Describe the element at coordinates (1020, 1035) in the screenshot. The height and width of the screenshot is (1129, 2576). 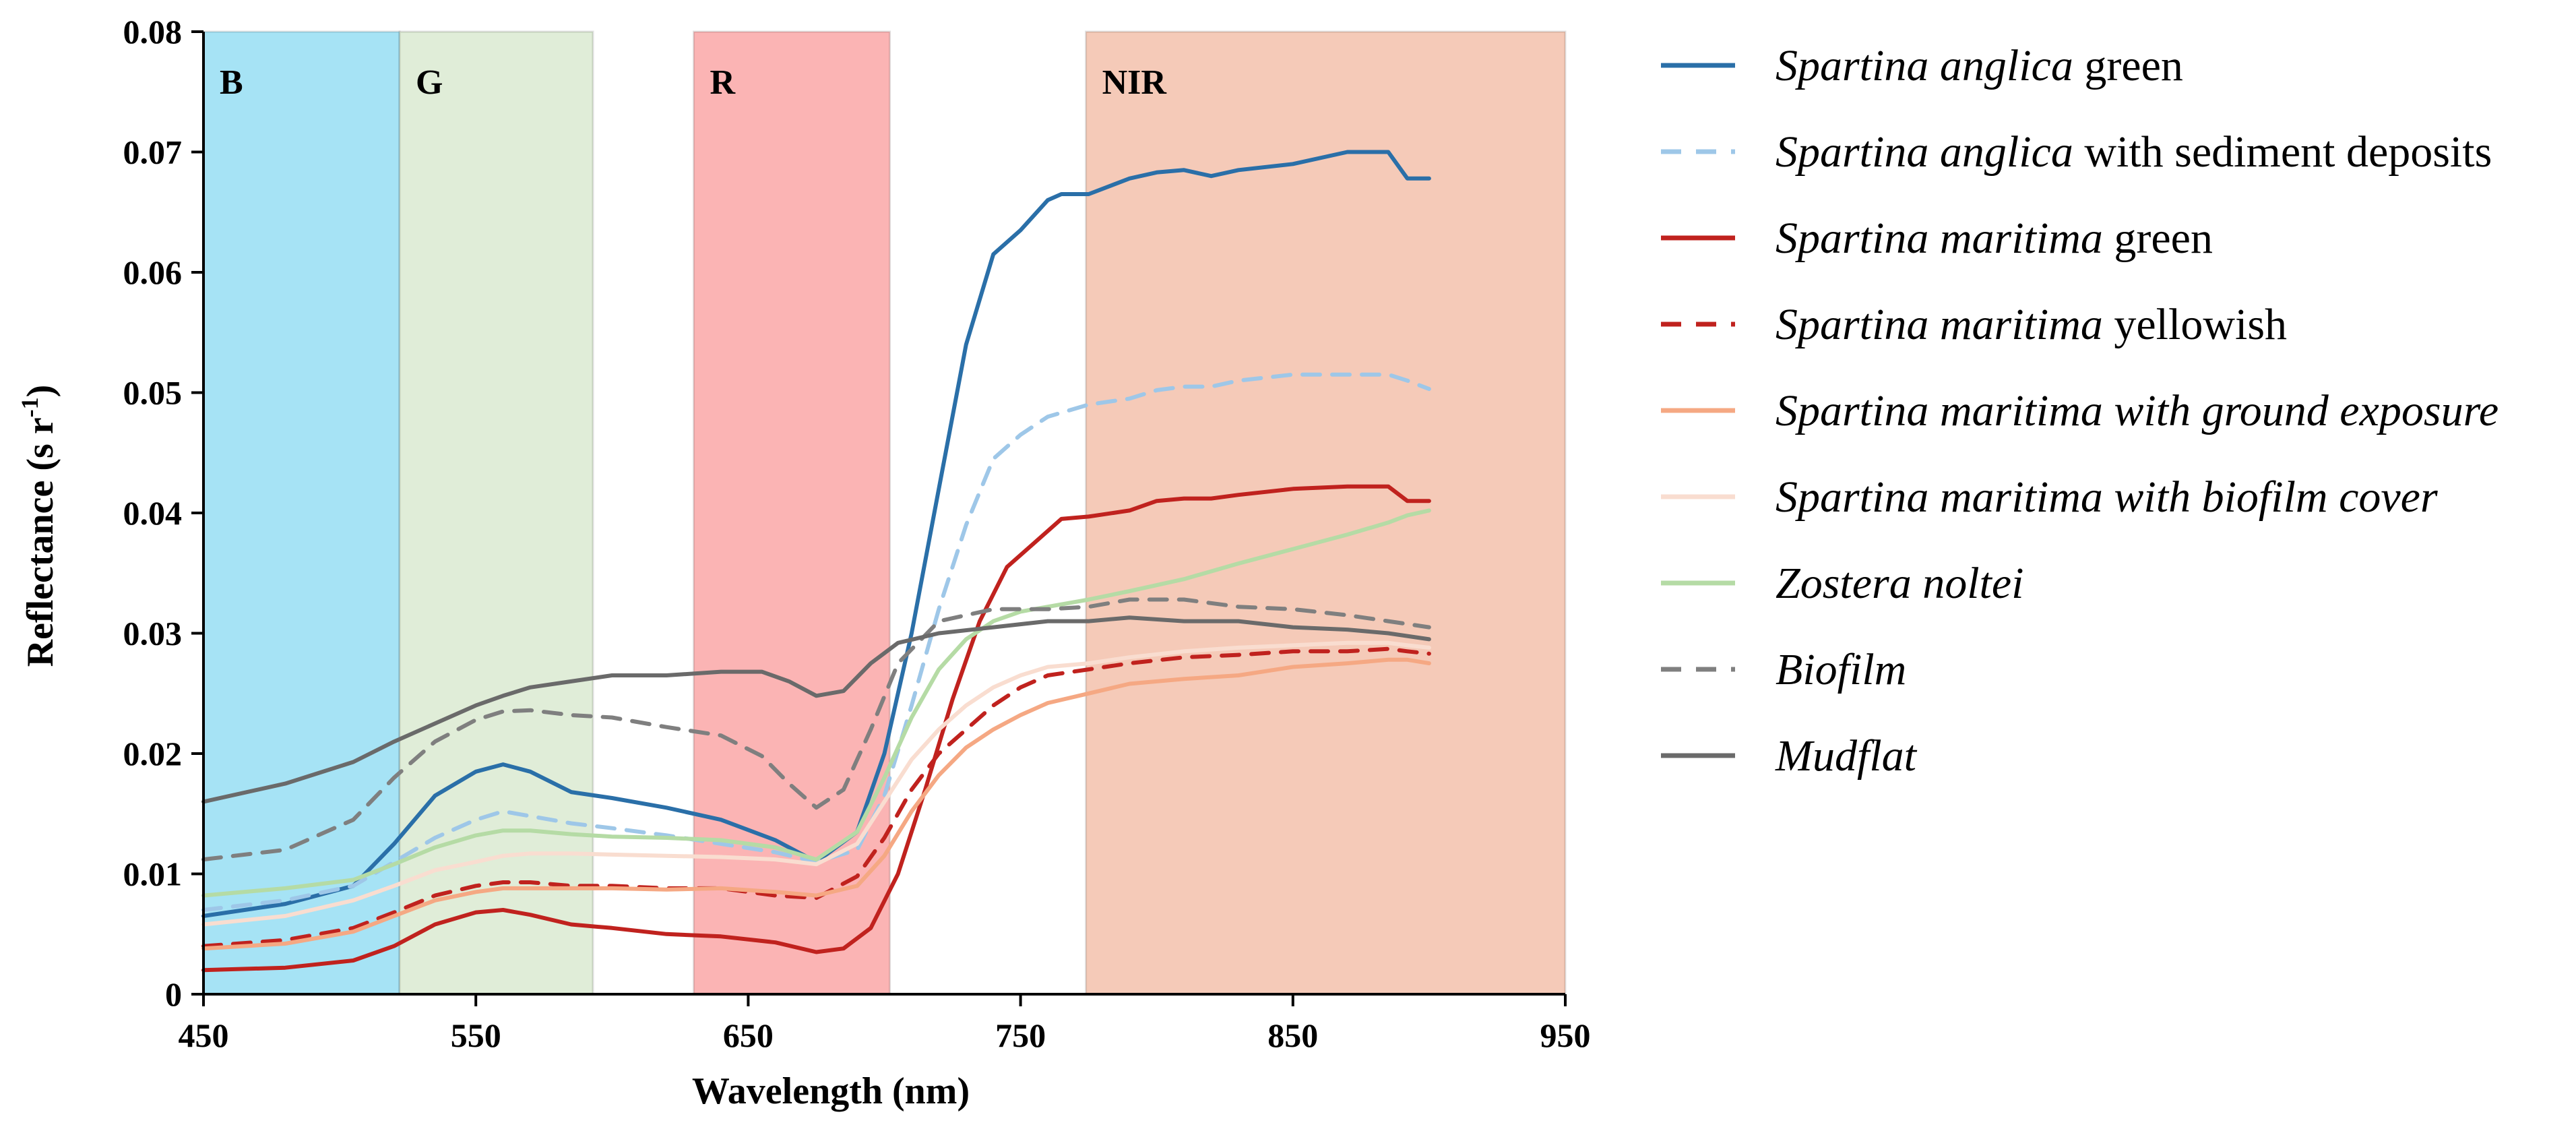
I see `x-tick-label: 750` at that location.